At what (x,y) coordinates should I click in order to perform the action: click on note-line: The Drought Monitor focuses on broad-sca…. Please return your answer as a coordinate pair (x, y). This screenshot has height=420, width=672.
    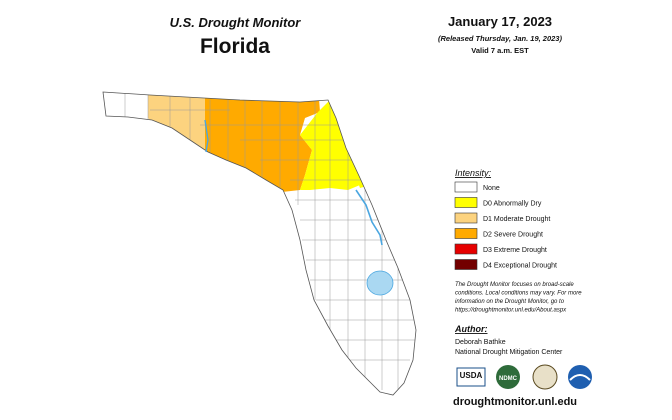
    Looking at the image, I should click on (514, 285).